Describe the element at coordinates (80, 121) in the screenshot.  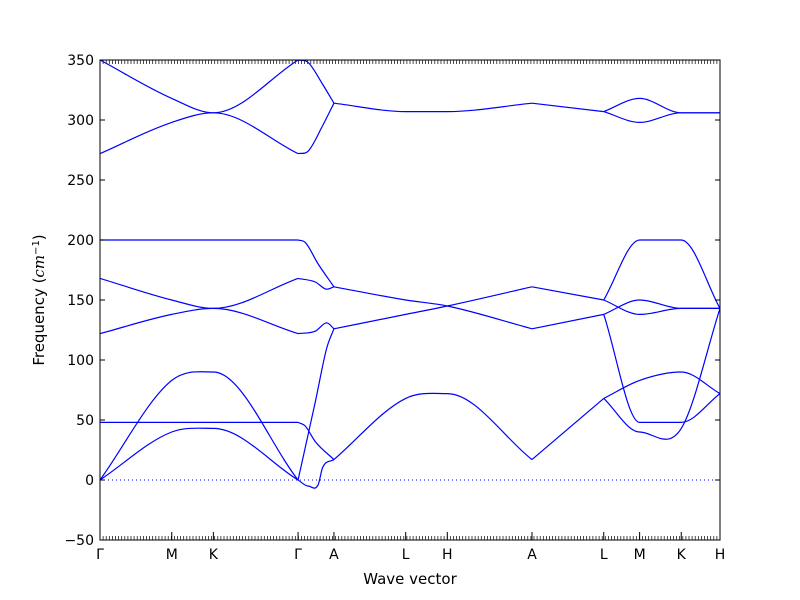
I see `y-tick-label: 300` at that location.